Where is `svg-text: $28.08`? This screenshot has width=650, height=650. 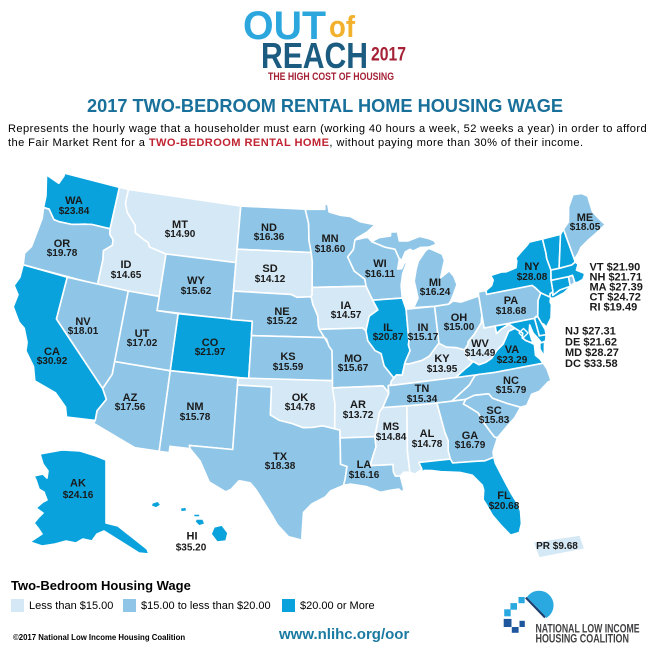
svg-text: $28.08 is located at coordinates (532, 277).